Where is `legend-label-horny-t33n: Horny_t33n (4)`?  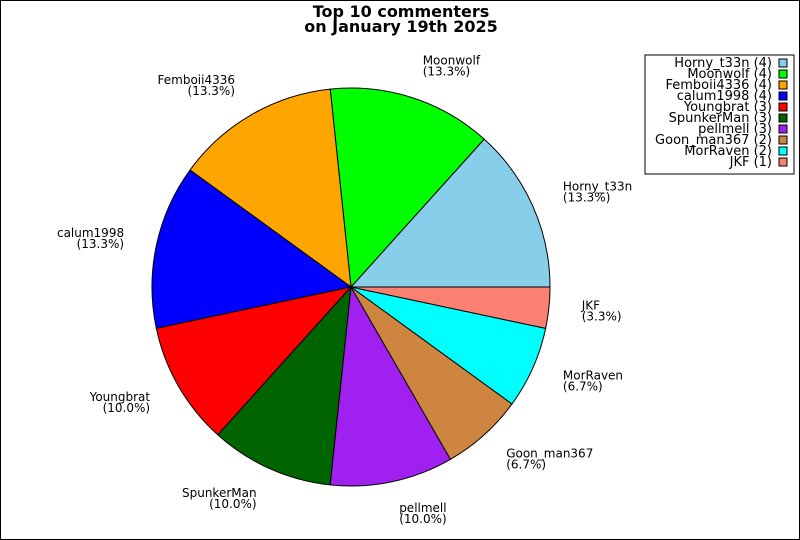
legend-label-horny-t33n: Horny_t33n (4) is located at coordinates (723, 63).